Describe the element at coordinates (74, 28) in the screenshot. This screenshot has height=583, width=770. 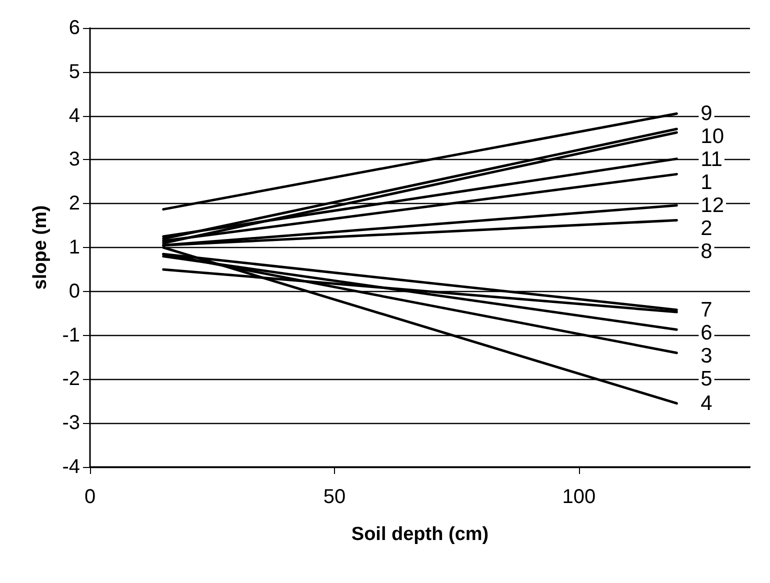
I see `y-tick-label: 6` at that location.